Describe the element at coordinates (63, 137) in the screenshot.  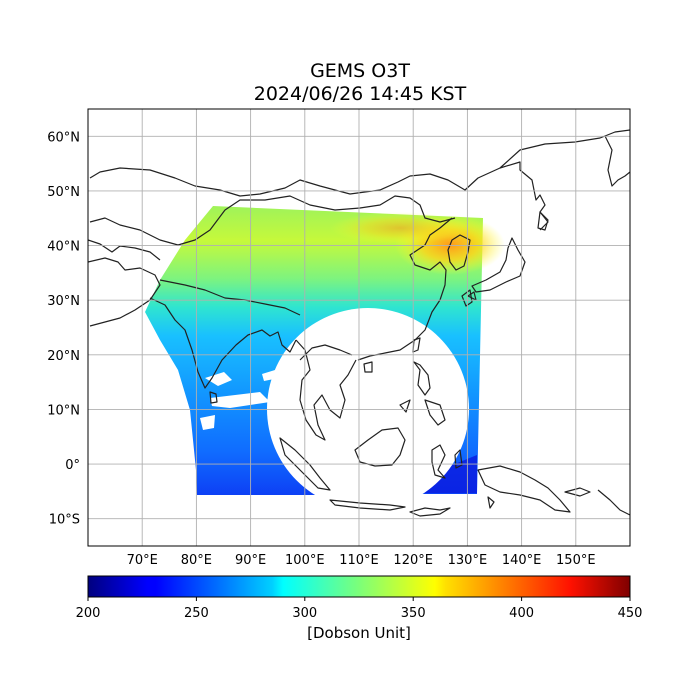
I see `y-tick-label: 60°N` at that location.